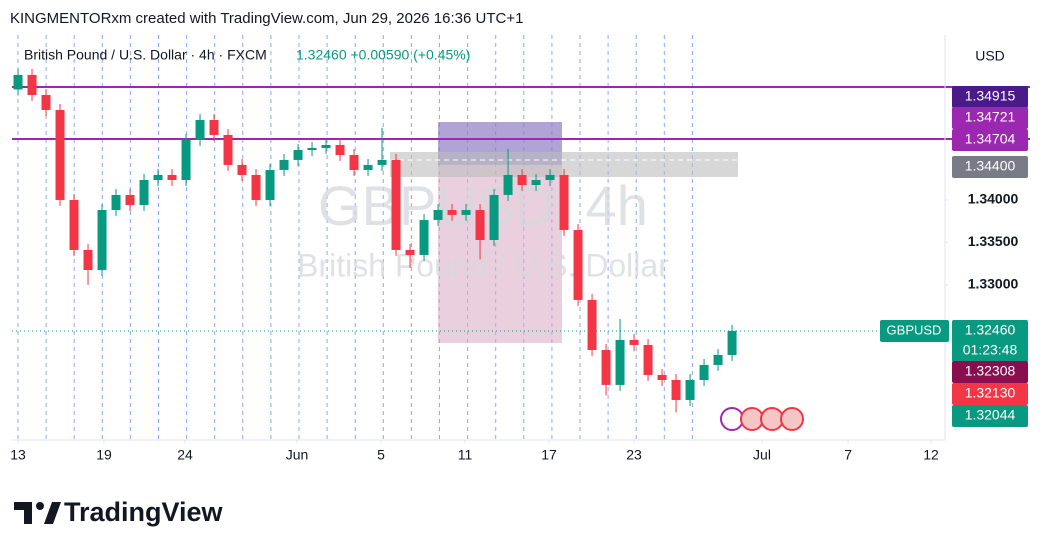 Image resolution: width=1051 pixels, height=552 pixels. What do you see at coordinates (144, 512) in the screenshot?
I see `footer-brand: TradingView` at bounding box center [144, 512].